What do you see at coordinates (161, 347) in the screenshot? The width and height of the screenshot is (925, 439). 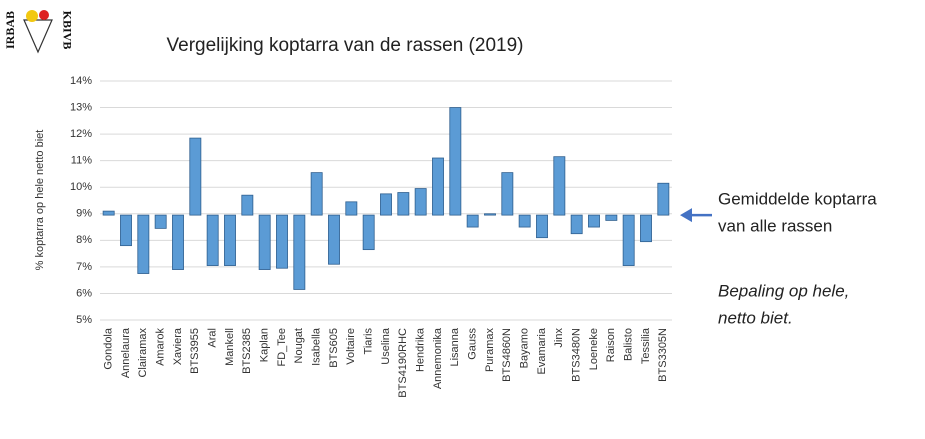 I see `x-tick-label: Amarok` at bounding box center [161, 347].